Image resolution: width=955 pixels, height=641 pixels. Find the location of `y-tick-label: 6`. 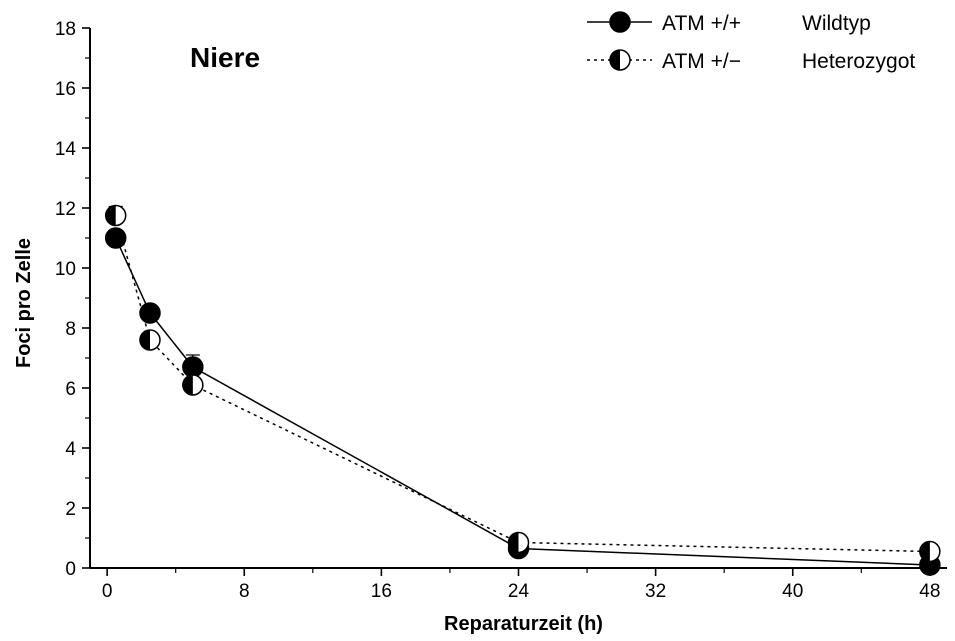

y-tick-label: 6 is located at coordinates (70, 389).